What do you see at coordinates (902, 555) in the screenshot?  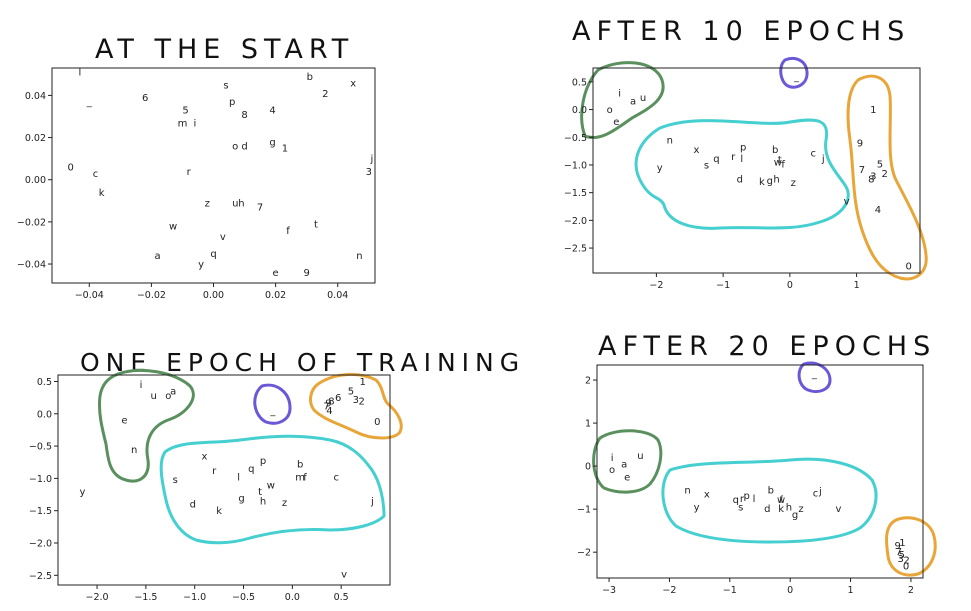 I see `scatter-point-label: 5` at bounding box center [902, 555].